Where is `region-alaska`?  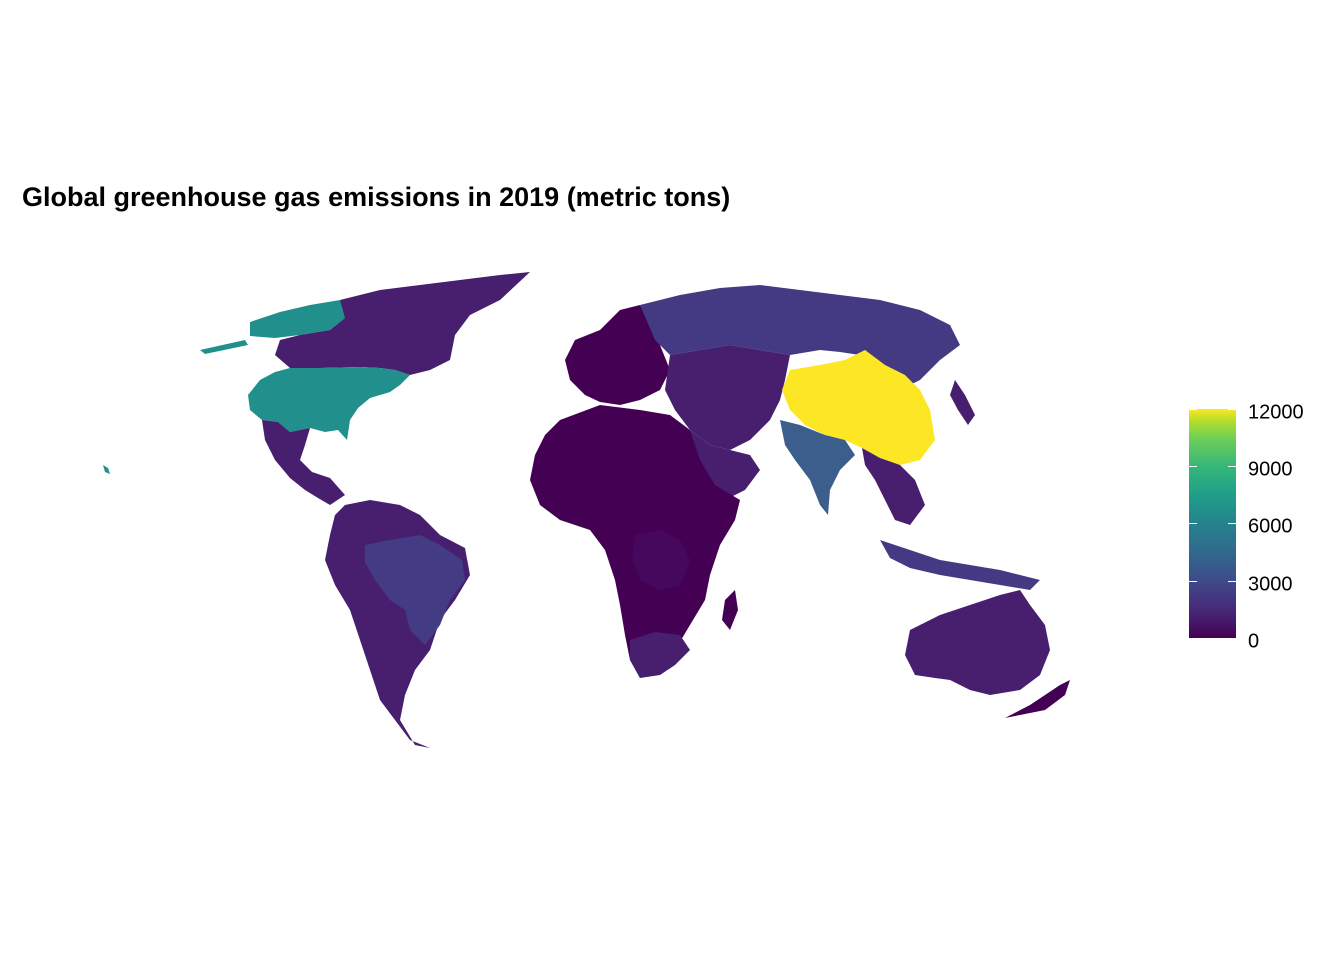 region-alaska is located at coordinates (279, 327).